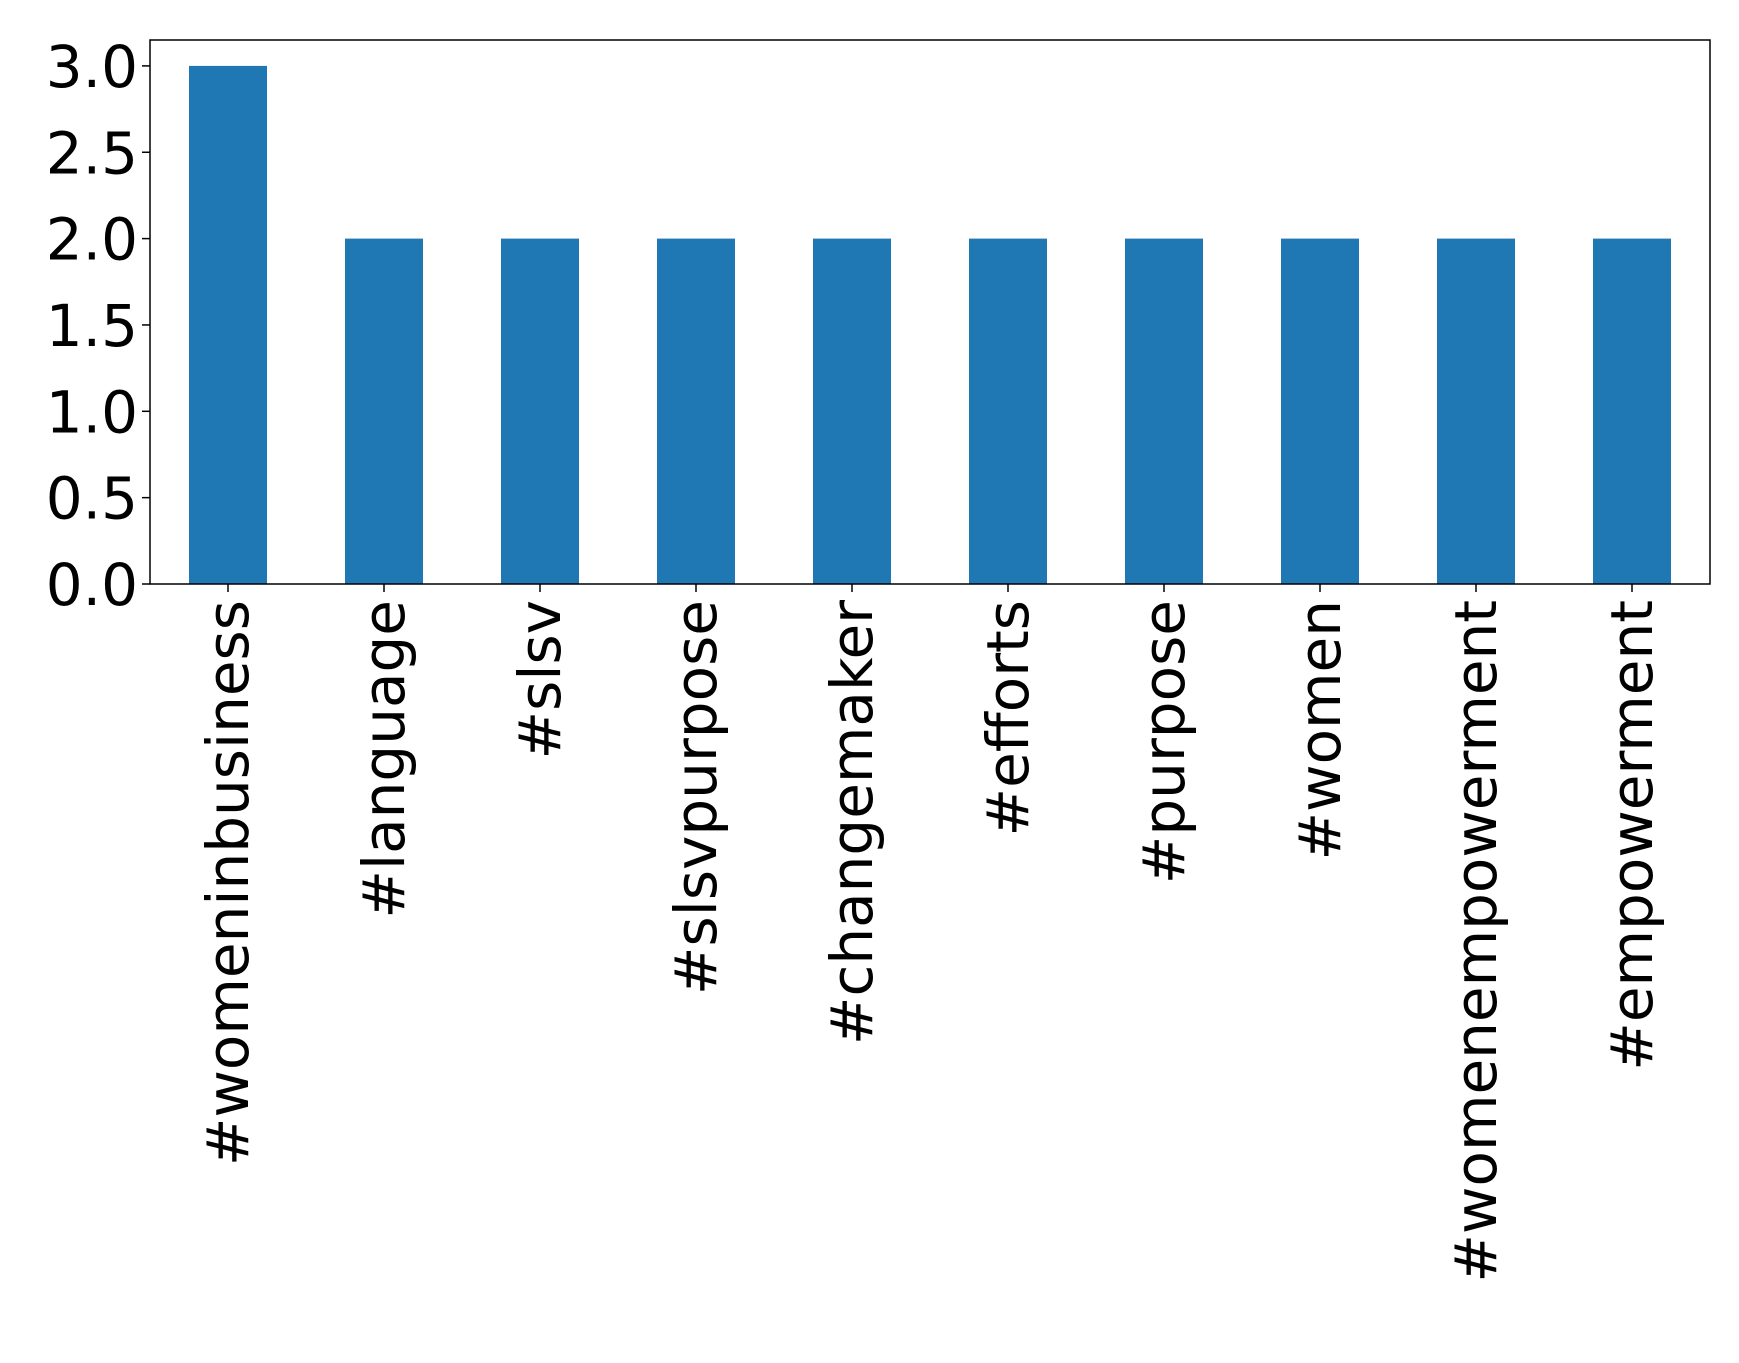  Describe the element at coordinates (1008, 411) in the screenshot. I see `bar-efforts` at that location.